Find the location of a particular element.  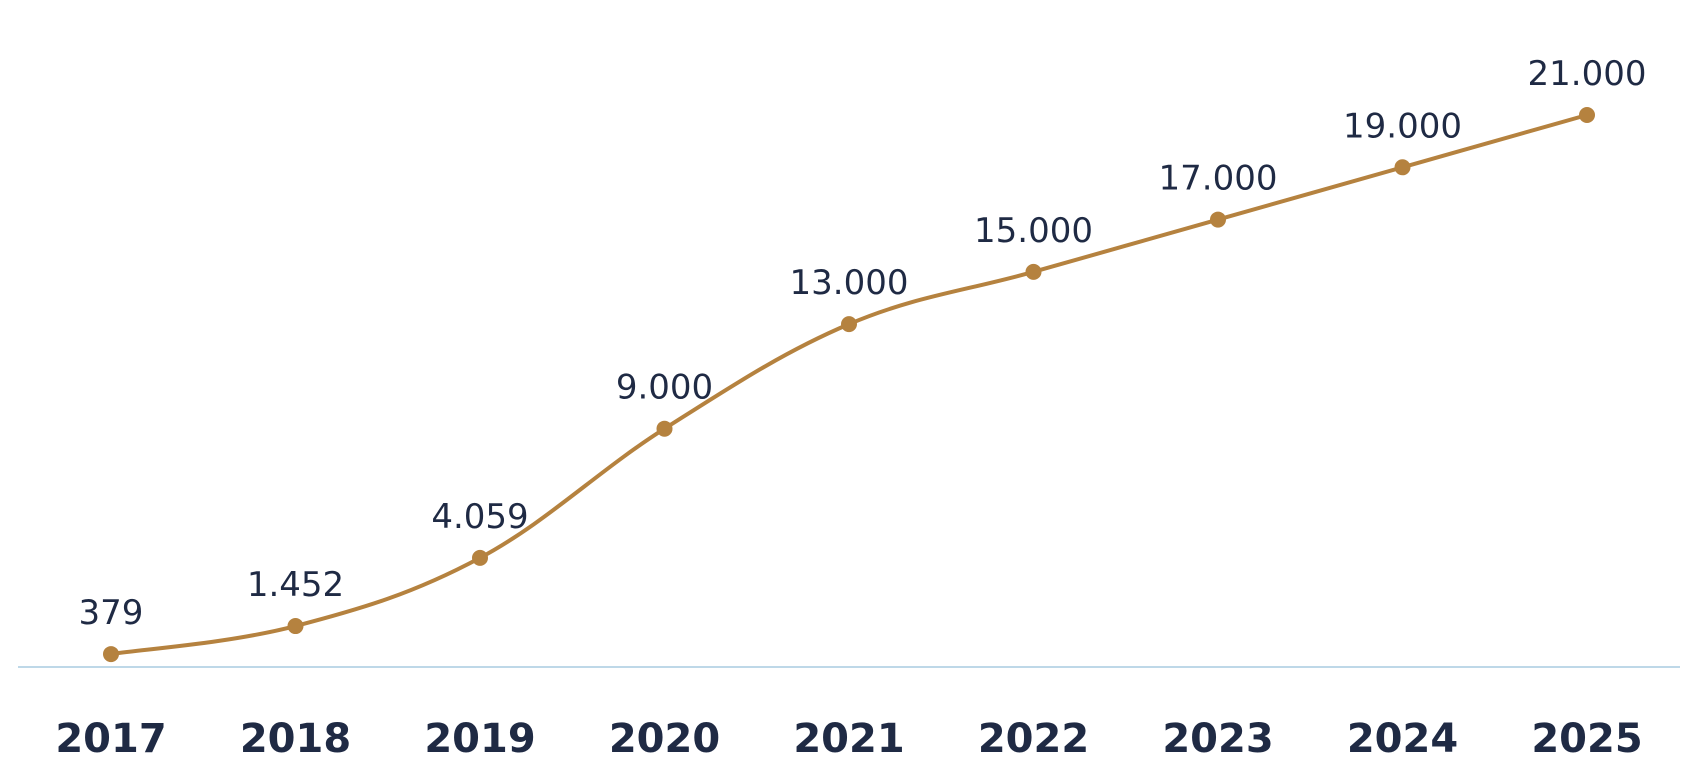

x-tick-labels: 2017 2018 2019 2020 2021 2022 2023 2024 2025 is located at coordinates (848, 739).